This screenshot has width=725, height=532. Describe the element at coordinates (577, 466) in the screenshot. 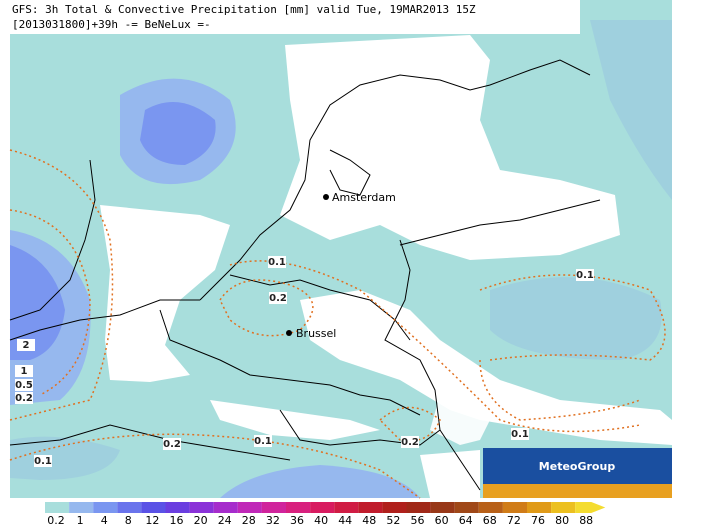

I see `logo-text: MeteoGroup` at that location.